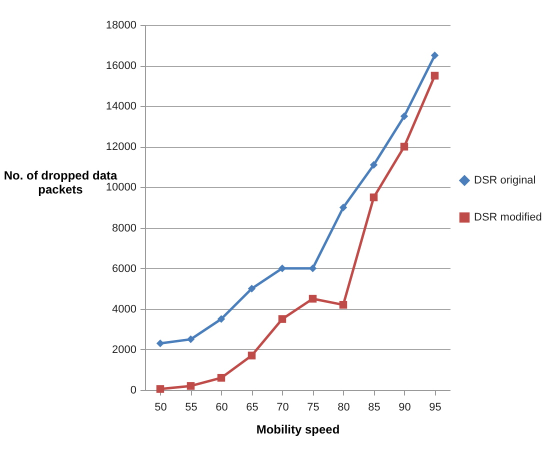 The image size is (551, 452). What do you see at coordinates (313, 408) in the screenshot?
I see `x-tick-label: 75` at bounding box center [313, 408].